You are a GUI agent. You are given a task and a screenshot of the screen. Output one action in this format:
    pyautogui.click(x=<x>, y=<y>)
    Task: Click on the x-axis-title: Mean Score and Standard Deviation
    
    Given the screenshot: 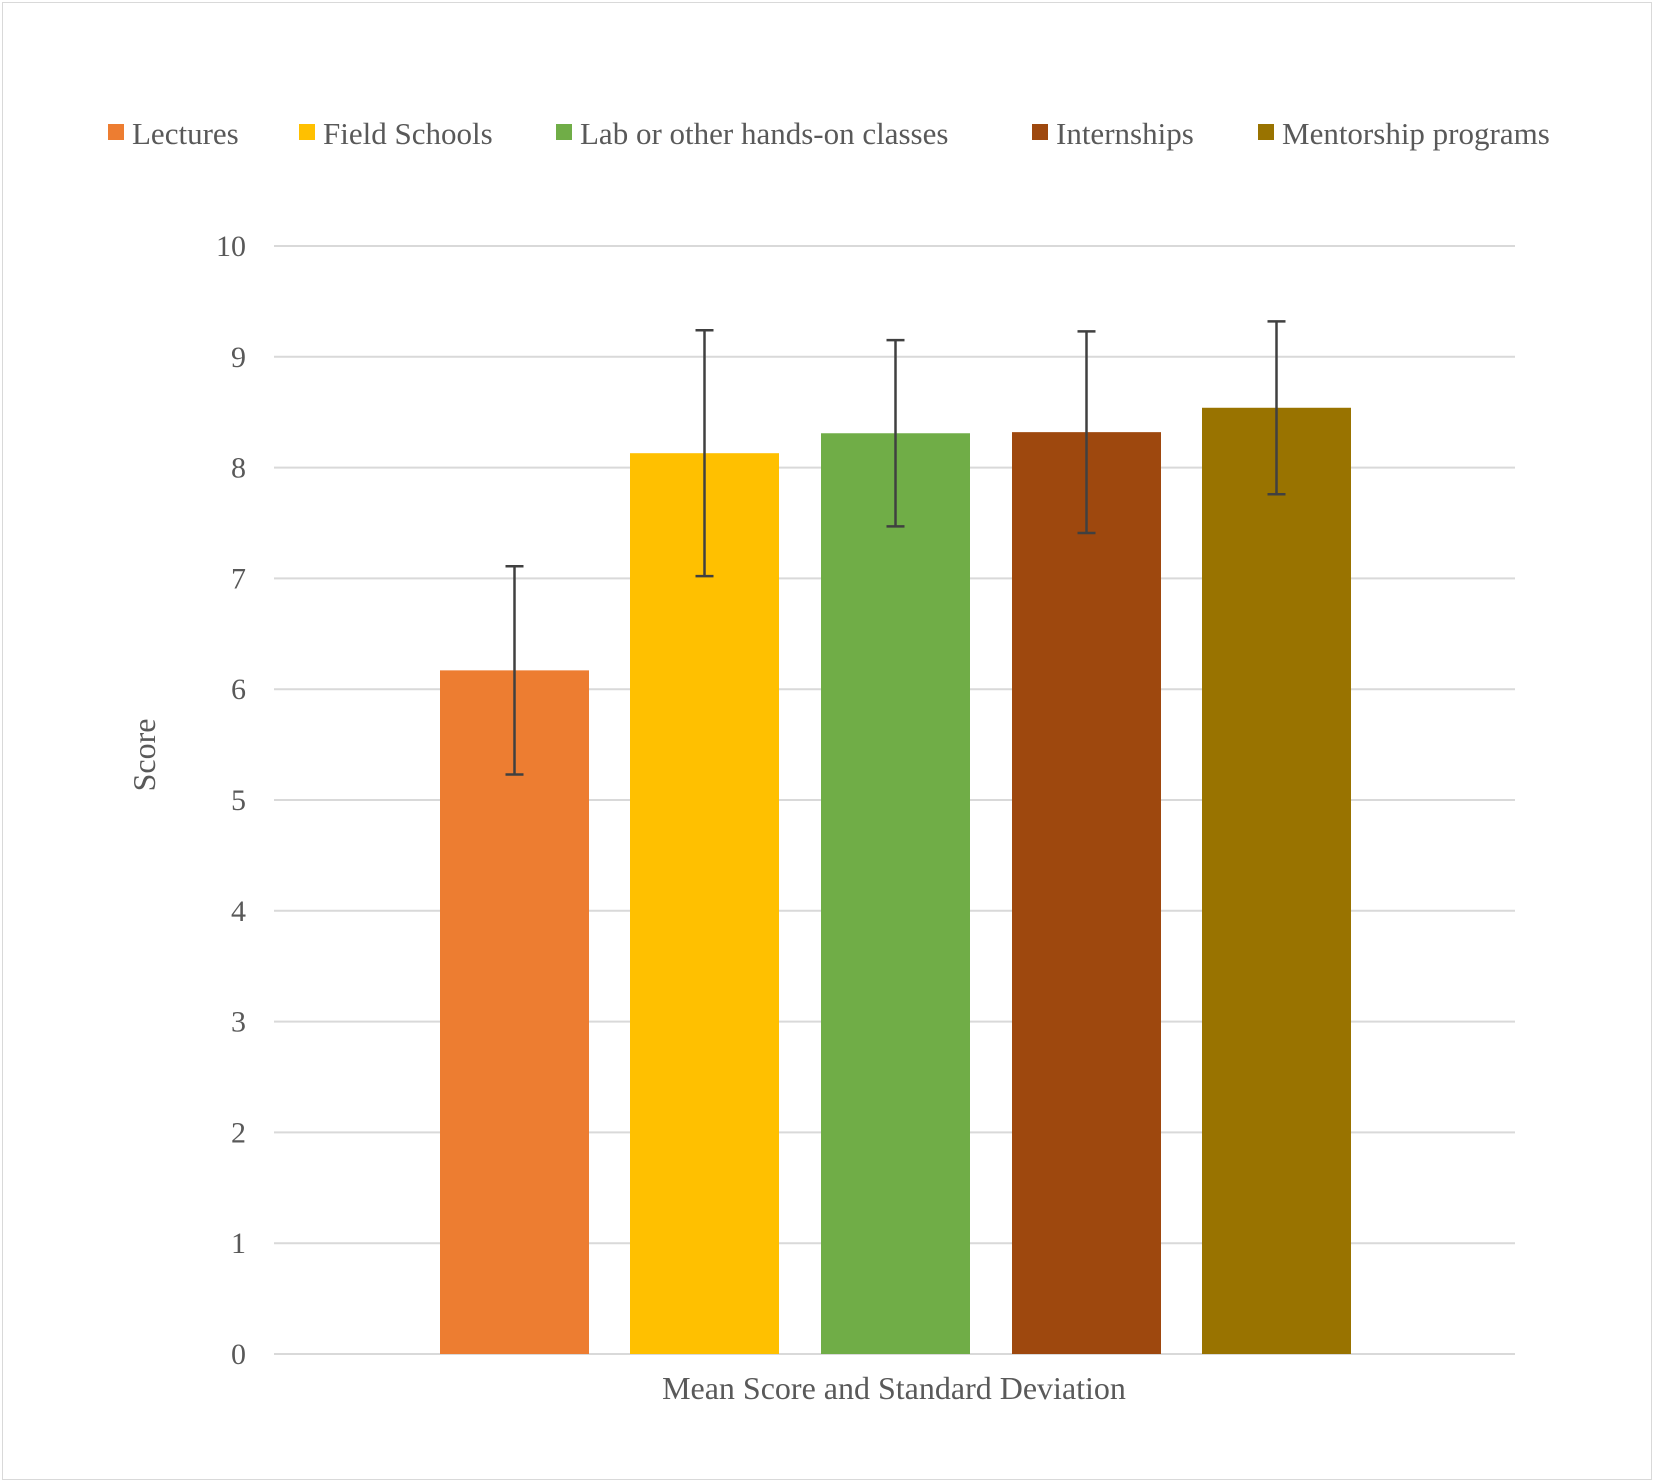 What is the action you would take?
    pyautogui.click(x=894, y=1388)
    